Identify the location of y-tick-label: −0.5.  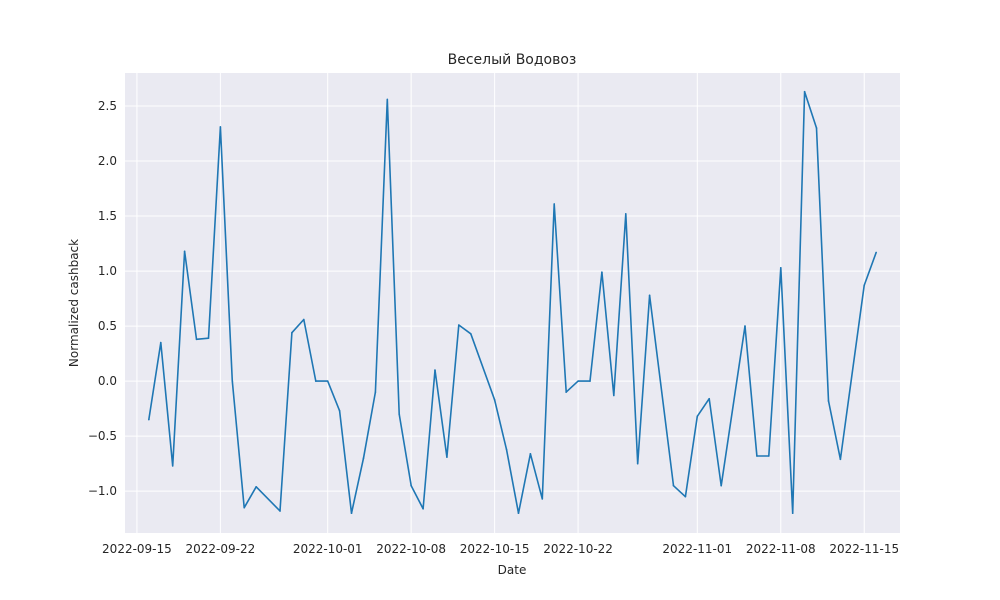
(102, 436).